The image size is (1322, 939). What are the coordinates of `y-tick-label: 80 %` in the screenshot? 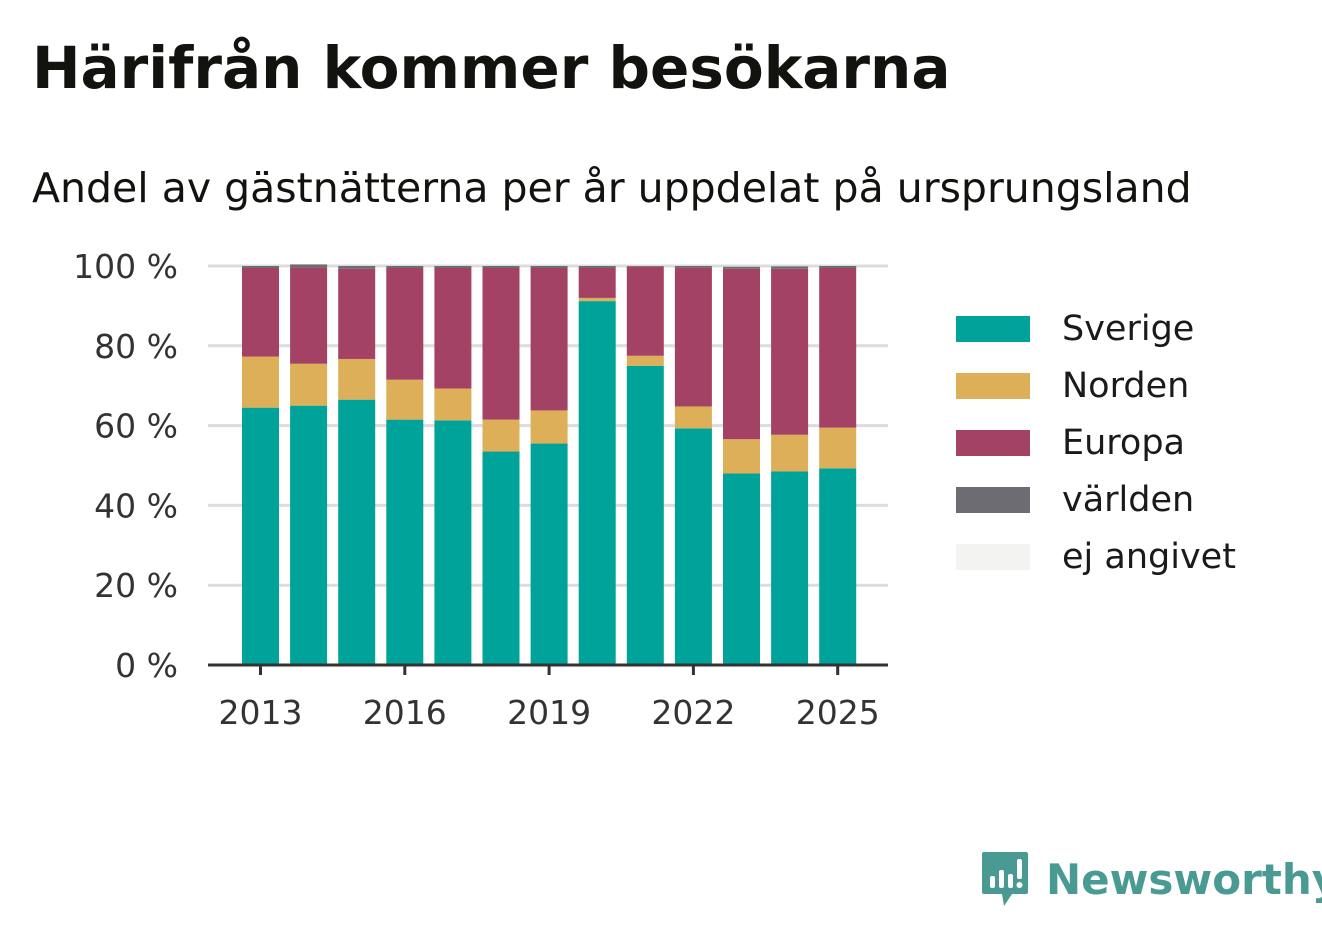 It's located at (136, 346).